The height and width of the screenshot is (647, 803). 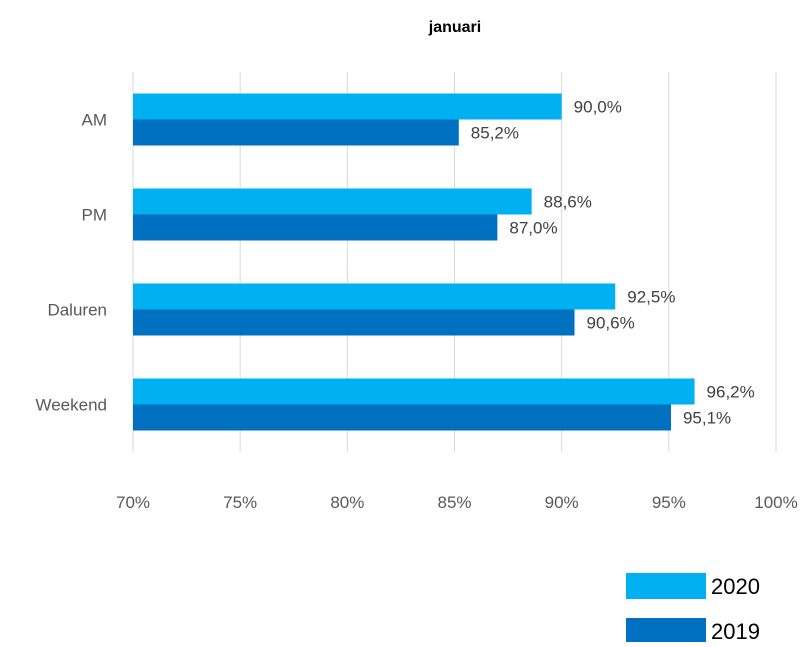 What do you see at coordinates (354, 322) in the screenshot?
I see `bar-2019-daluren` at bounding box center [354, 322].